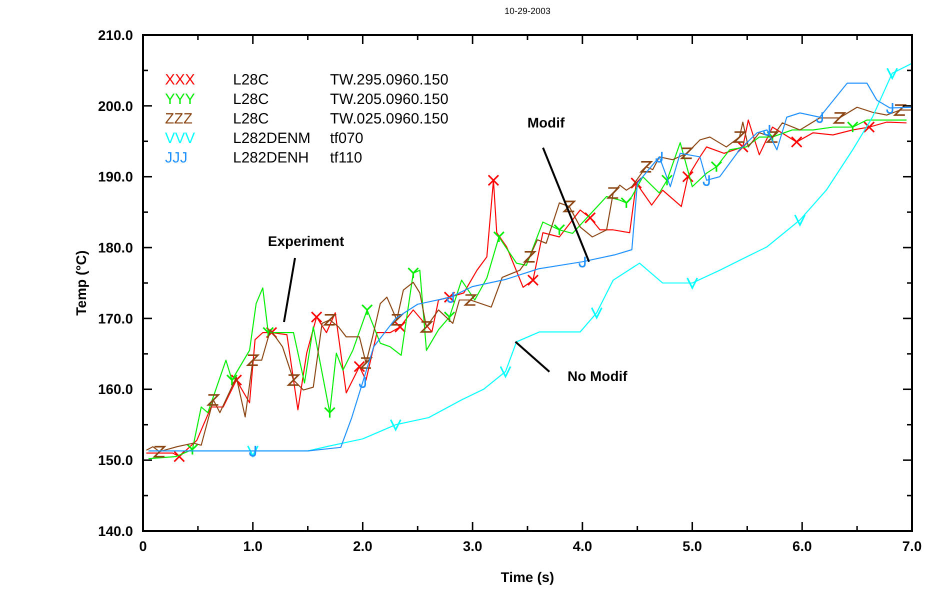 The image size is (928, 592). Describe the element at coordinates (802, 546) in the screenshot. I see `x-tick-label: 6.0` at that location.